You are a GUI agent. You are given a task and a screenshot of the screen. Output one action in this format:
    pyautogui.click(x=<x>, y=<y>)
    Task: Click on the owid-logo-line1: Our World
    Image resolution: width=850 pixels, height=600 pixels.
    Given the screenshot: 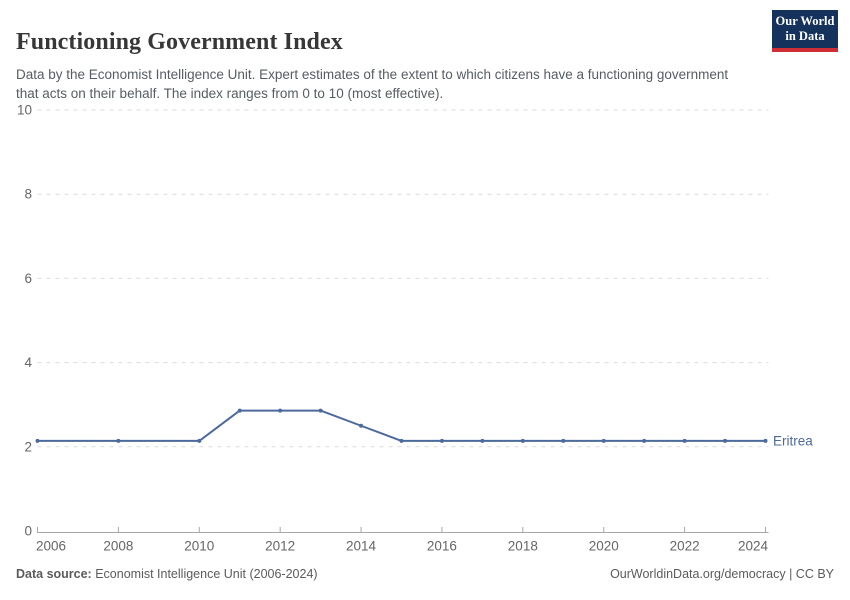 What is the action you would take?
    pyautogui.click(x=805, y=21)
    